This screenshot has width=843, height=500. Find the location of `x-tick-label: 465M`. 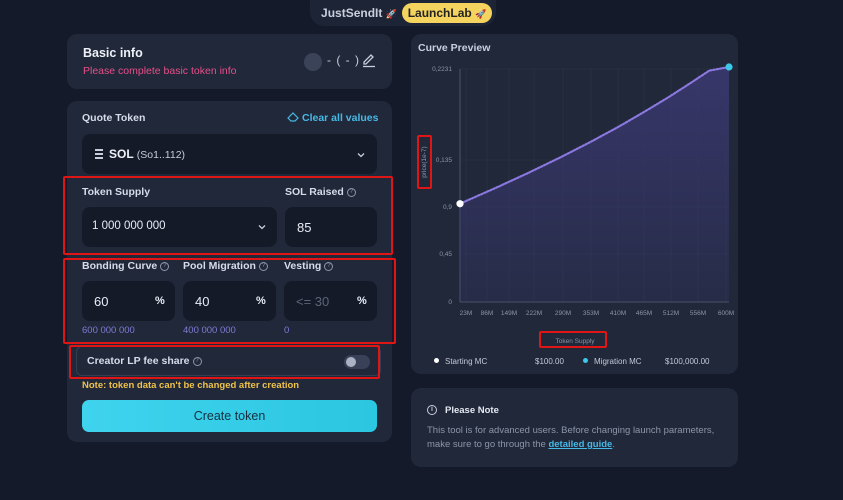

x-tick-label: 465M is located at coordinates (644, 313).